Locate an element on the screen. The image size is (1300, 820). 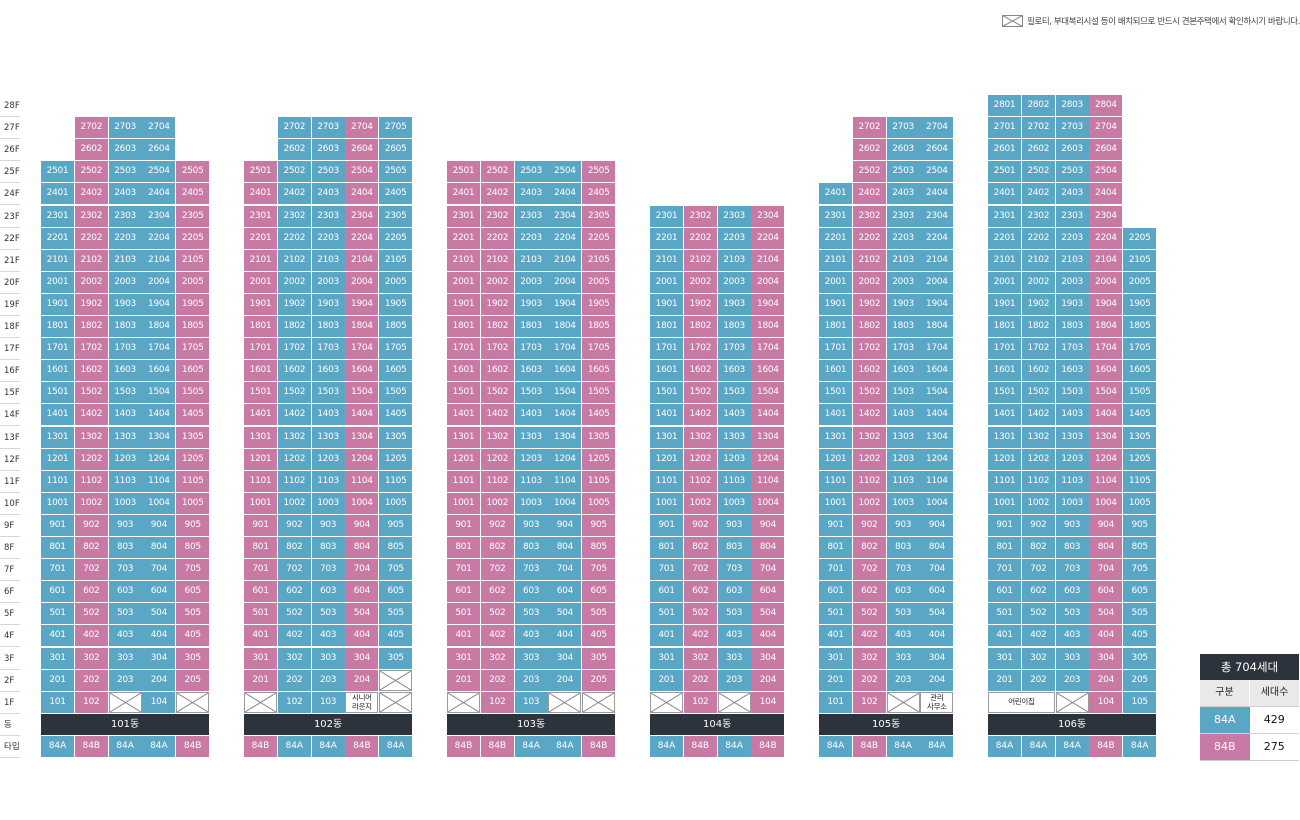
unit-cell: 1601 is located at coordinates (260, 371).